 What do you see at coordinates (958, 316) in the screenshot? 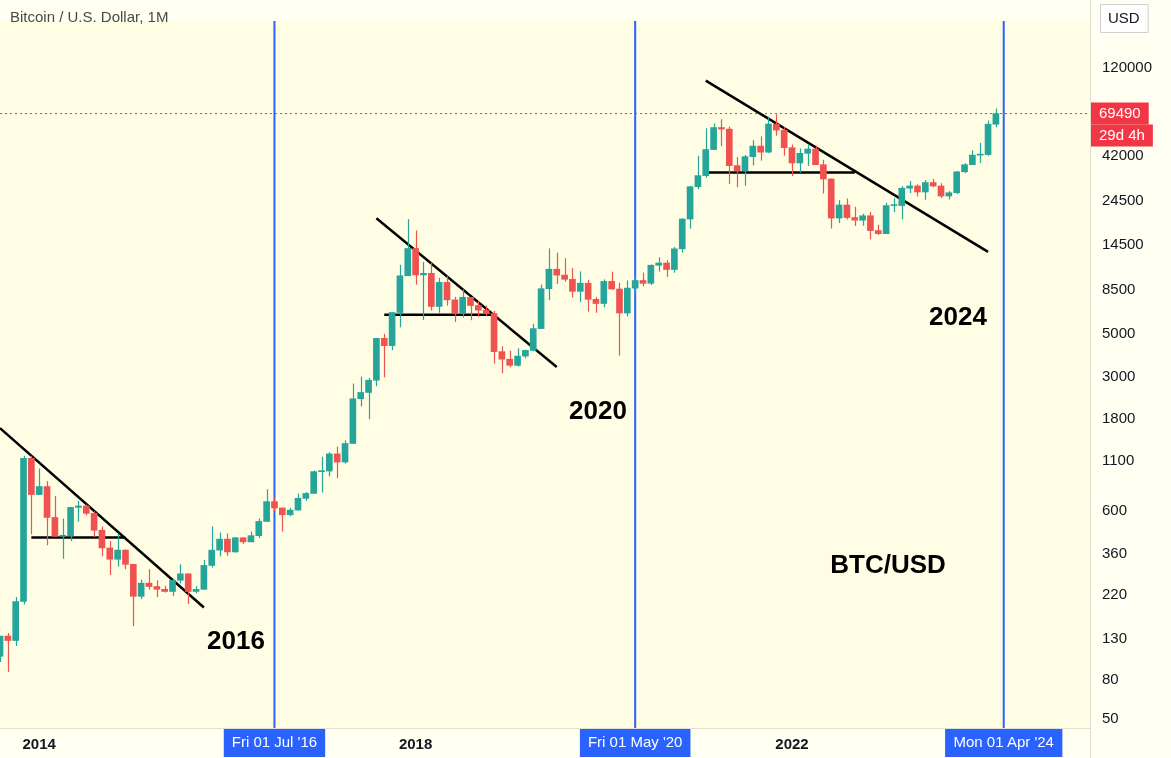
I see `annotation: 2024` at bounding box center [958, 316].